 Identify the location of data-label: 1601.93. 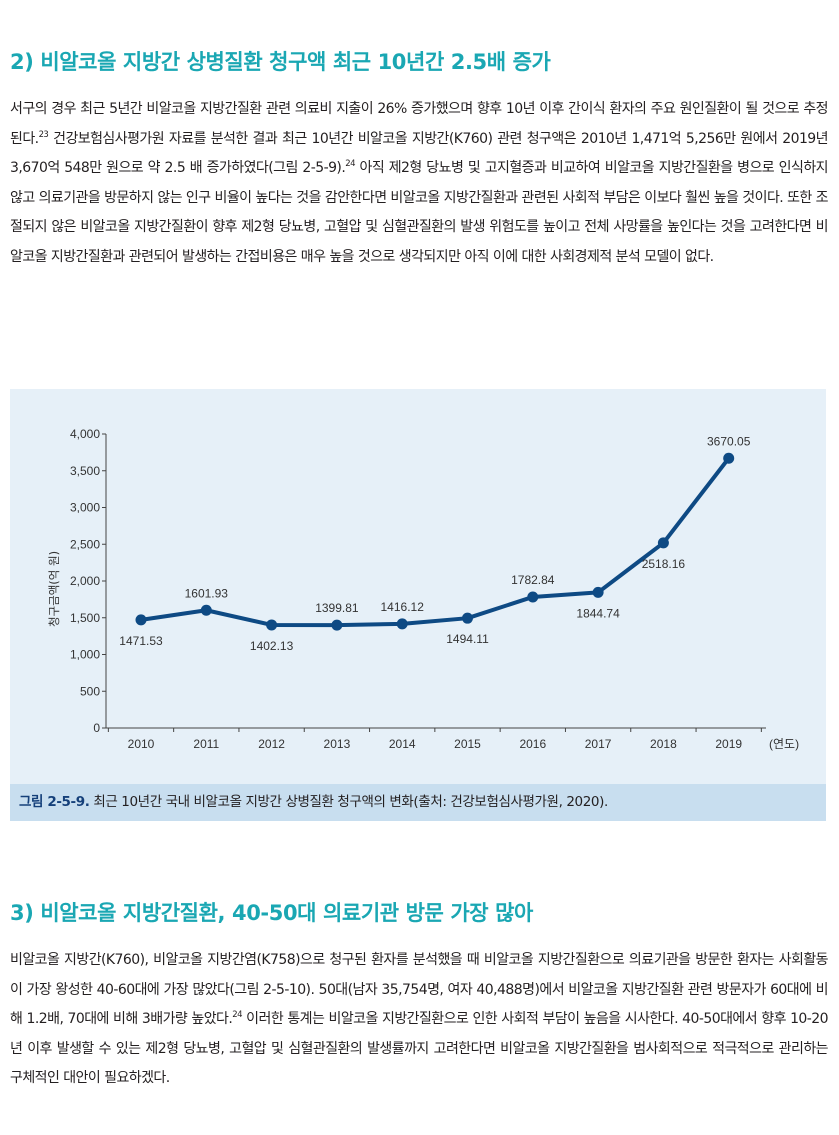
(207, 593).